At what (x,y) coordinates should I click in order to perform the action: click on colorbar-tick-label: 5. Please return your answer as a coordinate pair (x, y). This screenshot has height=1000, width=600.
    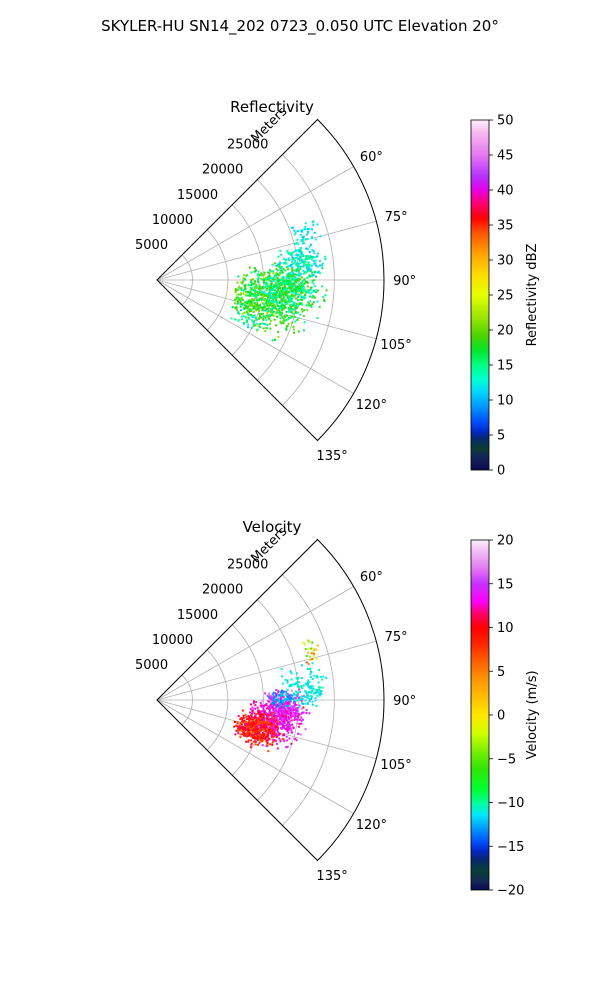
    Looking at the image, I should click on (501, 672).